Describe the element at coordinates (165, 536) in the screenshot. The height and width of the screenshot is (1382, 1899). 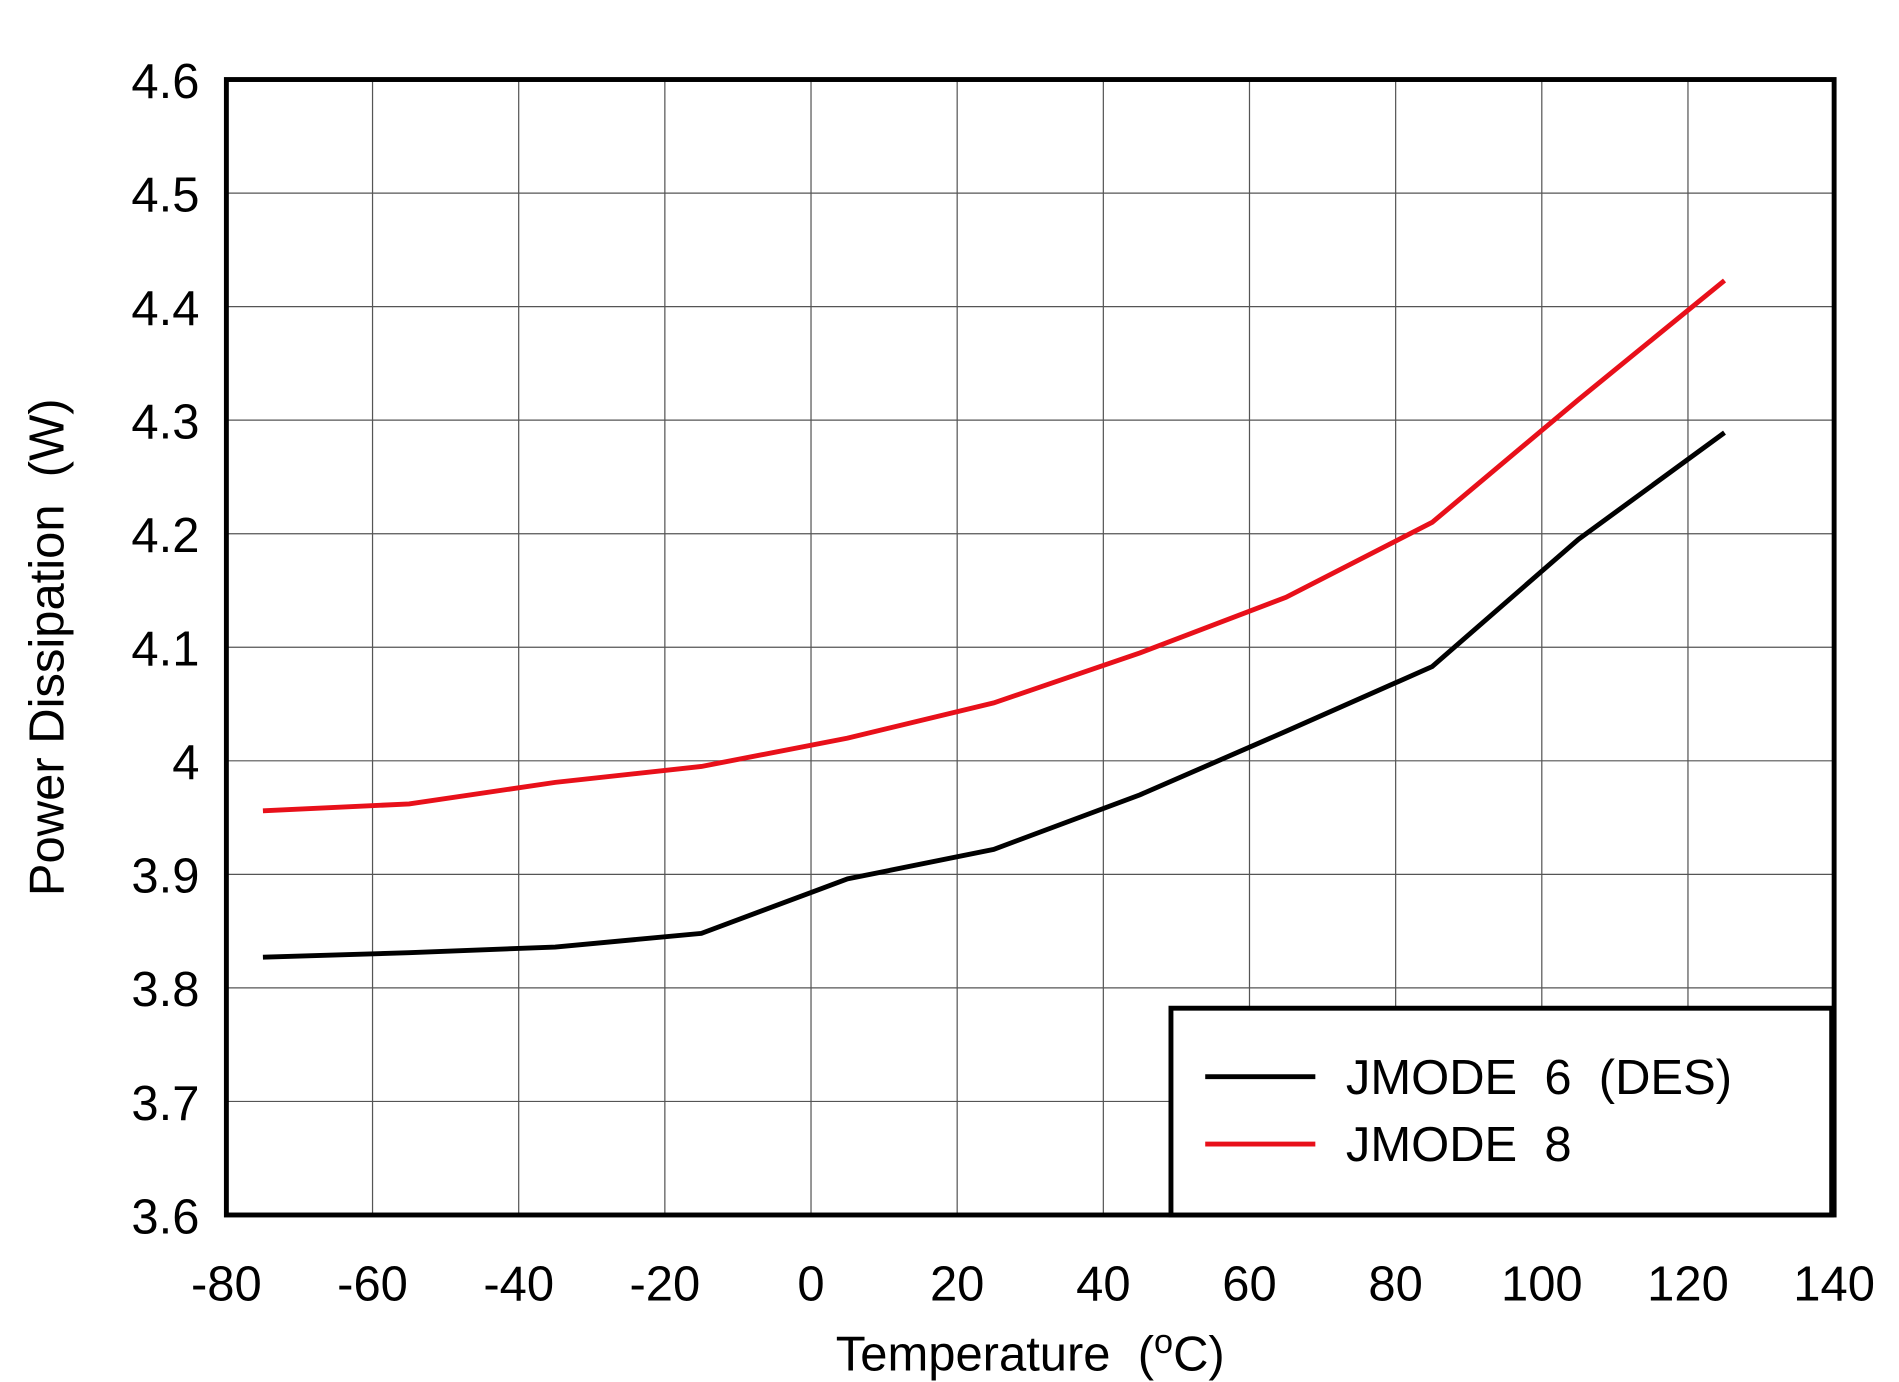
I see `y-tick-label: 4.2` at that location.